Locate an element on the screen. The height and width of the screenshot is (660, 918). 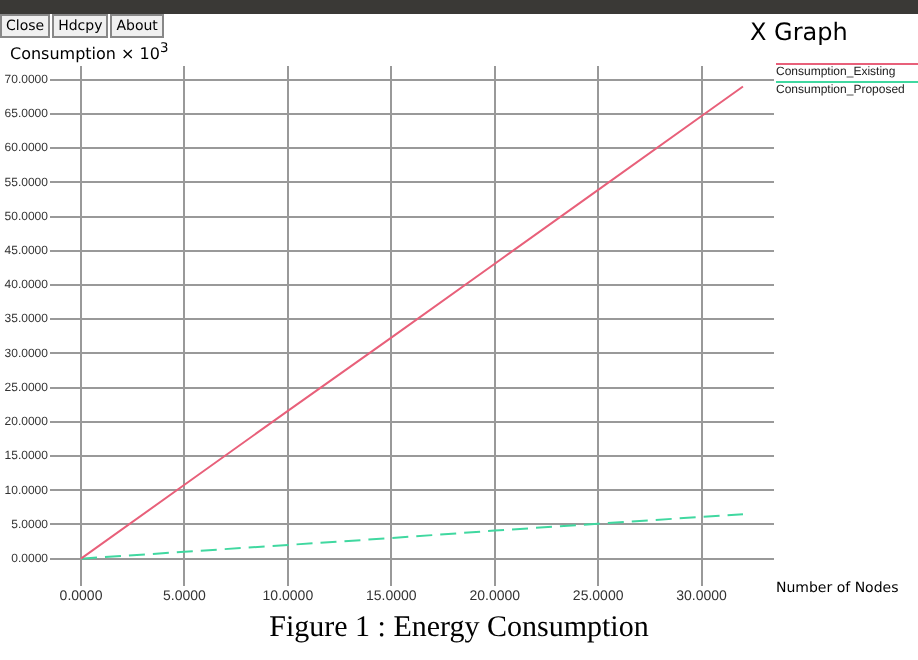
y-axis-title: Consumption × 10$^{3}$ is located at coordinates (89, 52).